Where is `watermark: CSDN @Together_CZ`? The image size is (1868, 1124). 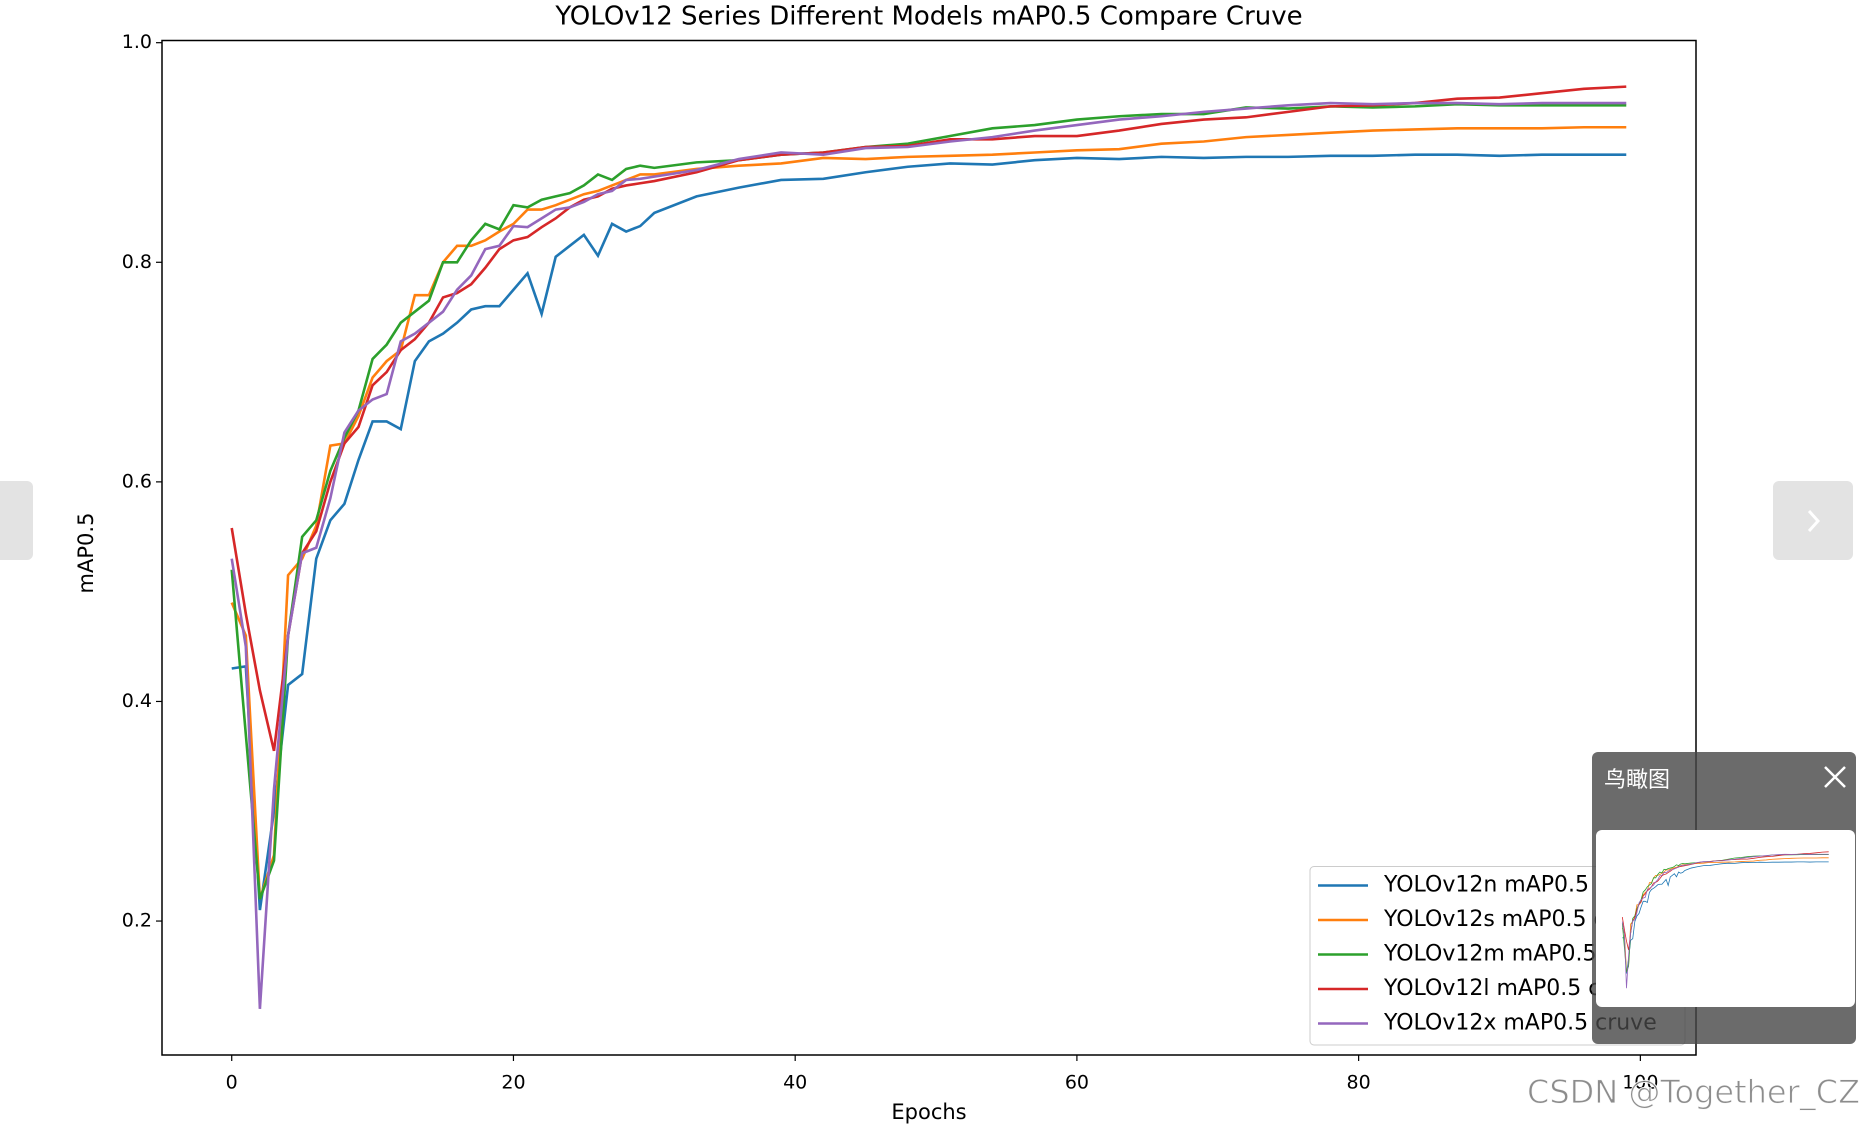
watermark: CSDN @Together_CZ is located at coordinates (1693, 1092).